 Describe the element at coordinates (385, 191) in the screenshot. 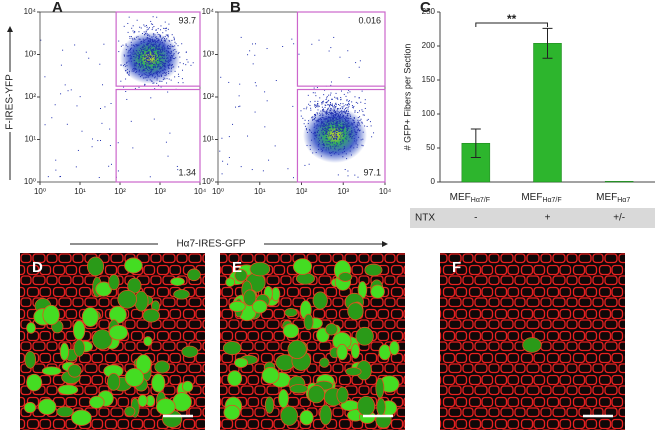

I see `x-tick-label: 10⁴` at that location.